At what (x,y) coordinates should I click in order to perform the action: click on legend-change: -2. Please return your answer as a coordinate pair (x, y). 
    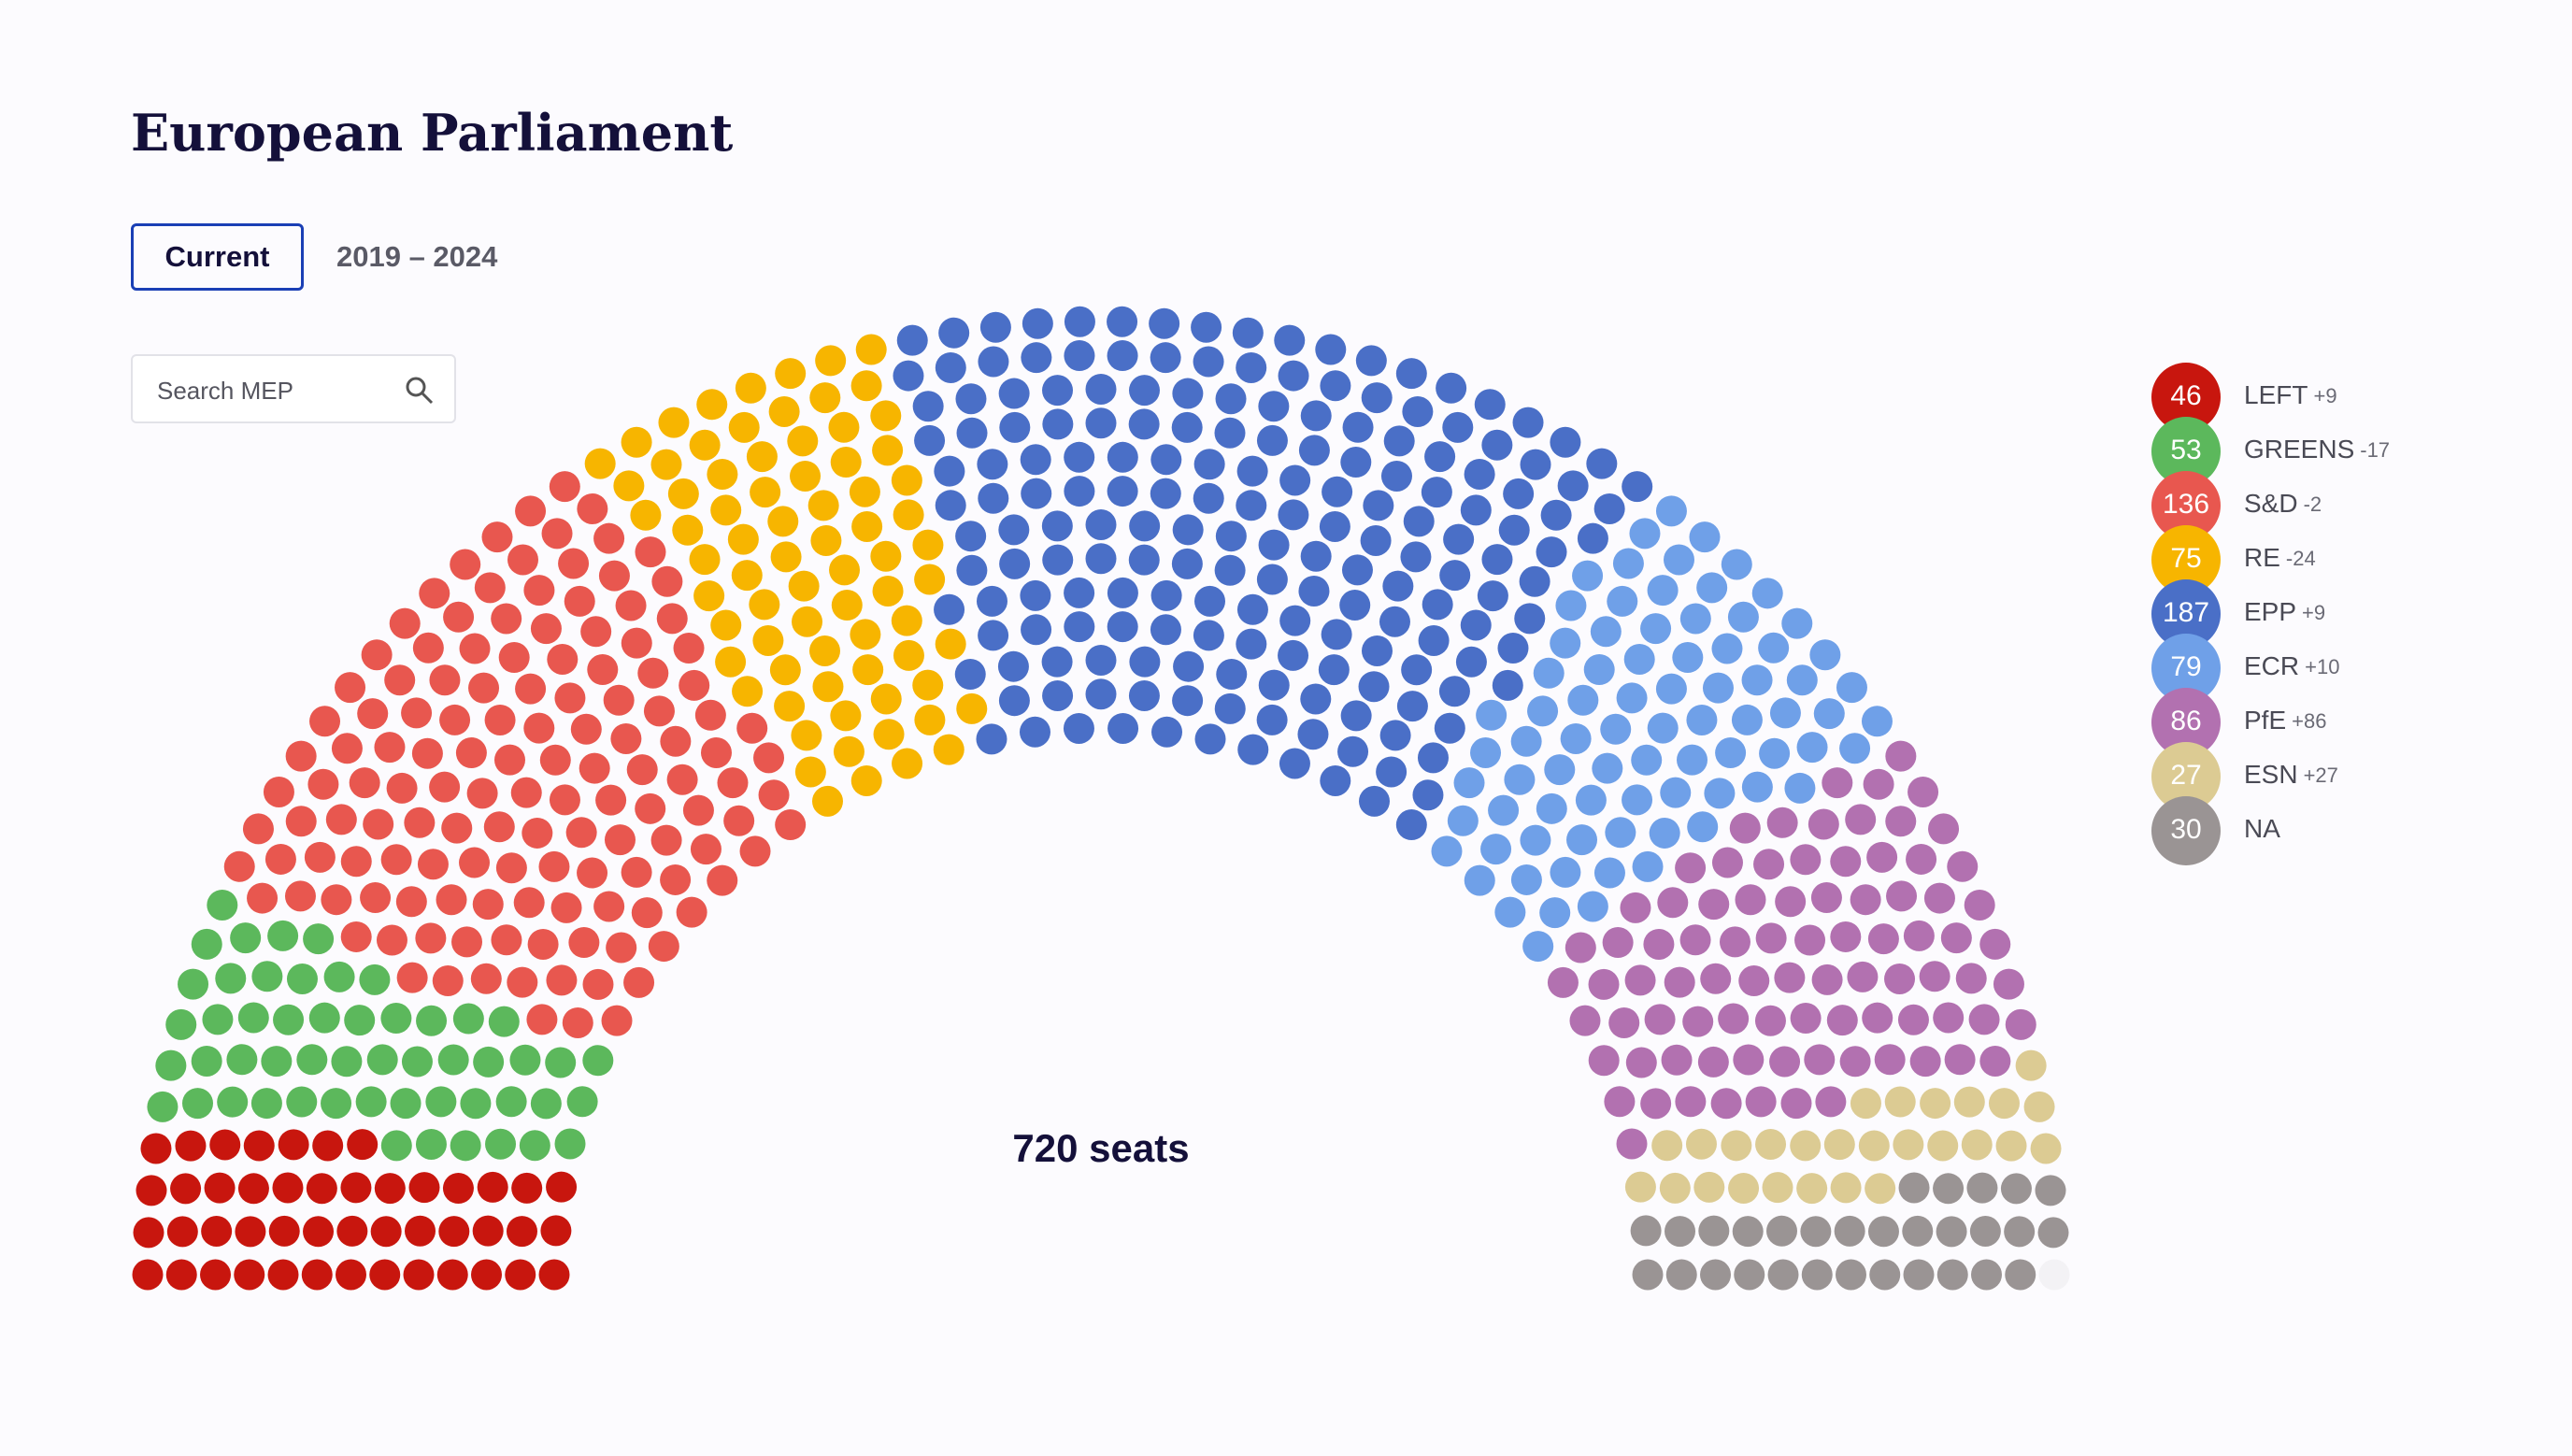
    Looking at the image, I should click on (2313, 504).